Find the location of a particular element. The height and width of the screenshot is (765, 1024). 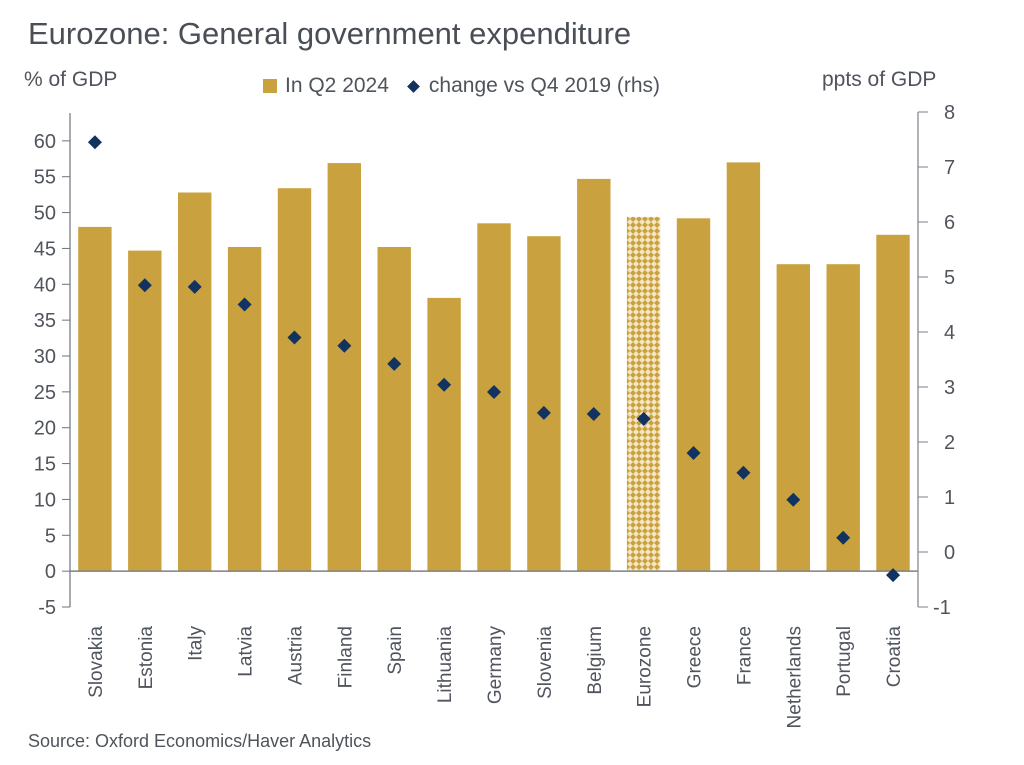

left-tick-label: 50 is located at coordinates (45, 214).